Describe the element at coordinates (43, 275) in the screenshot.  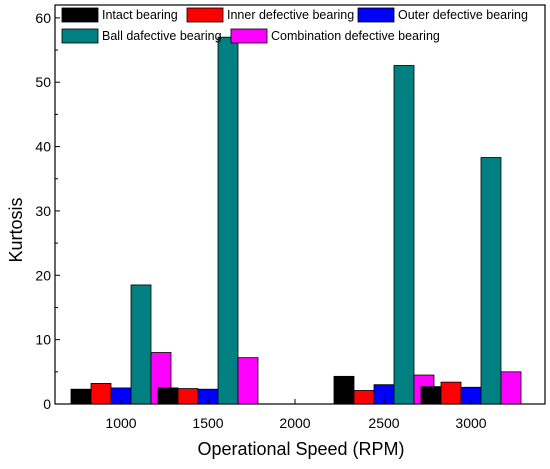
I see `y-tick-label: 20` at that location.